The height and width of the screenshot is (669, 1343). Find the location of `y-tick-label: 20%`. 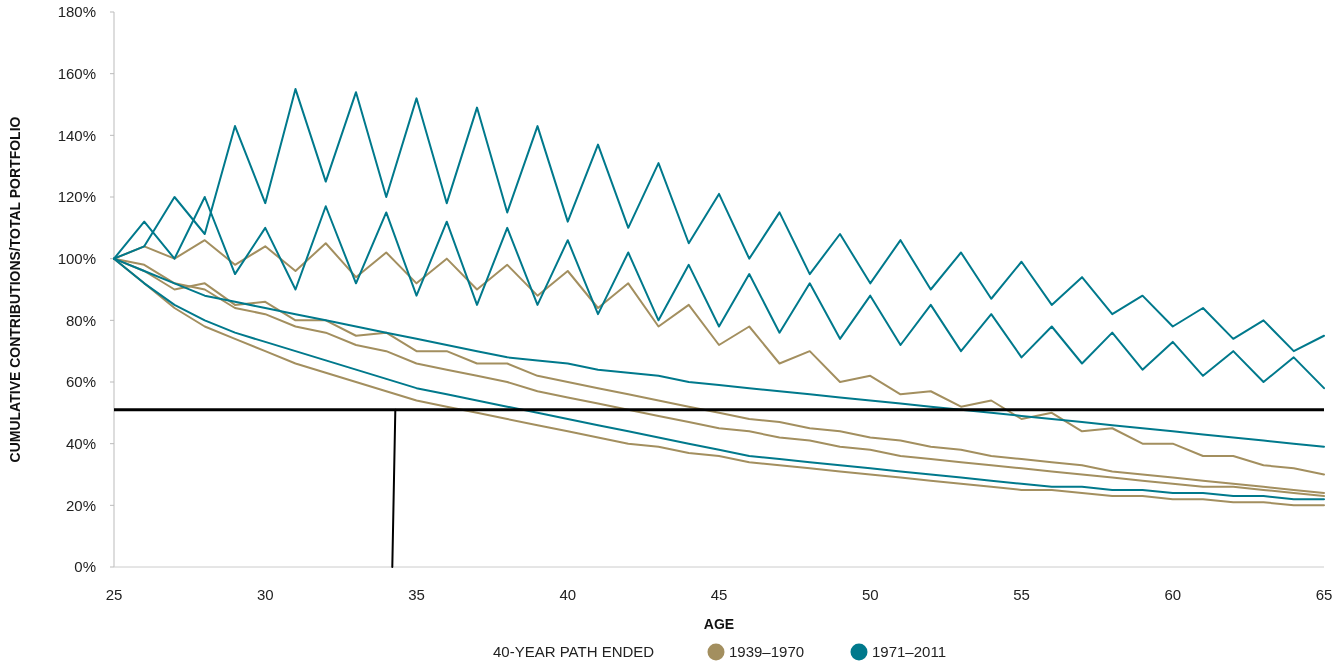

y-tick-label: 20% is located at coordinates (80, 505).